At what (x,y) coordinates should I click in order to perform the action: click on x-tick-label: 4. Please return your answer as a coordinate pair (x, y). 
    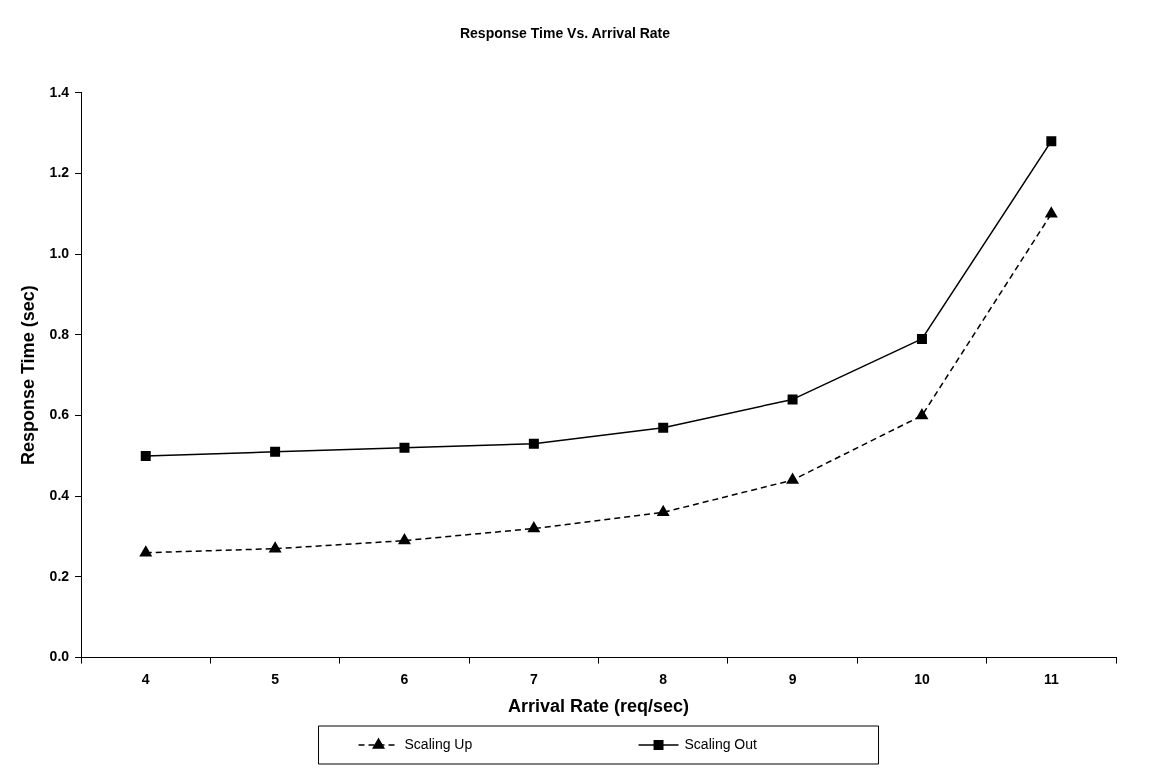
    Looking at the image, I should click on (145, 678).